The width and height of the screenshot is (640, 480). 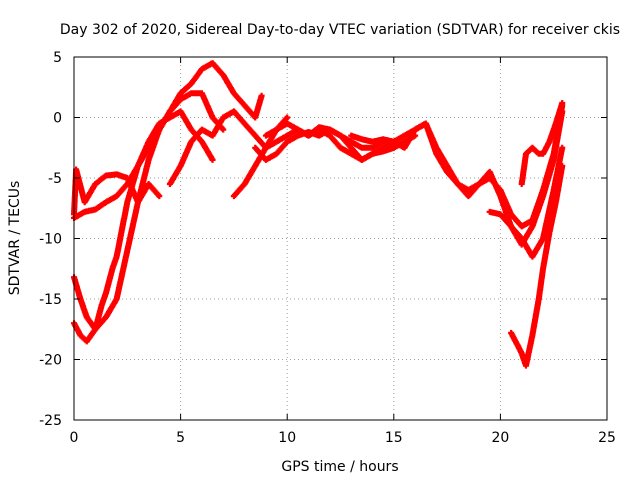 I want to click on y-tick-label: -25, so click(x=50, y=421).